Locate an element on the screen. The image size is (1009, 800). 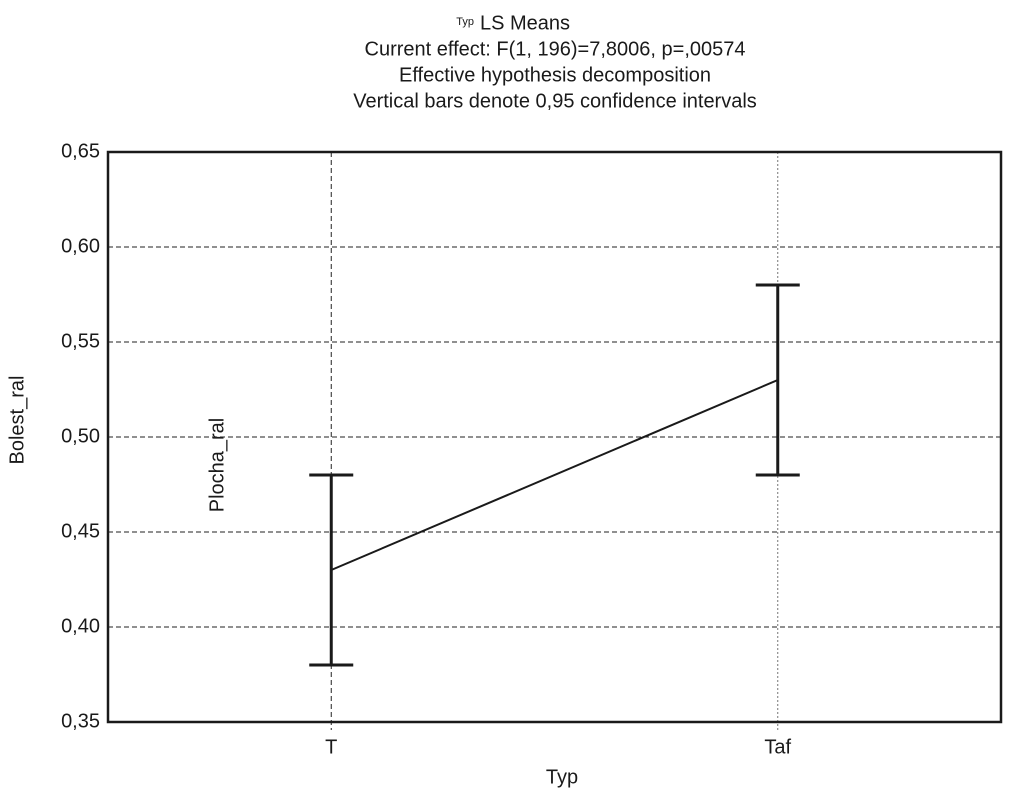
subtitle: Effective hypothesis decomposition is located at coordinates (555, 75).